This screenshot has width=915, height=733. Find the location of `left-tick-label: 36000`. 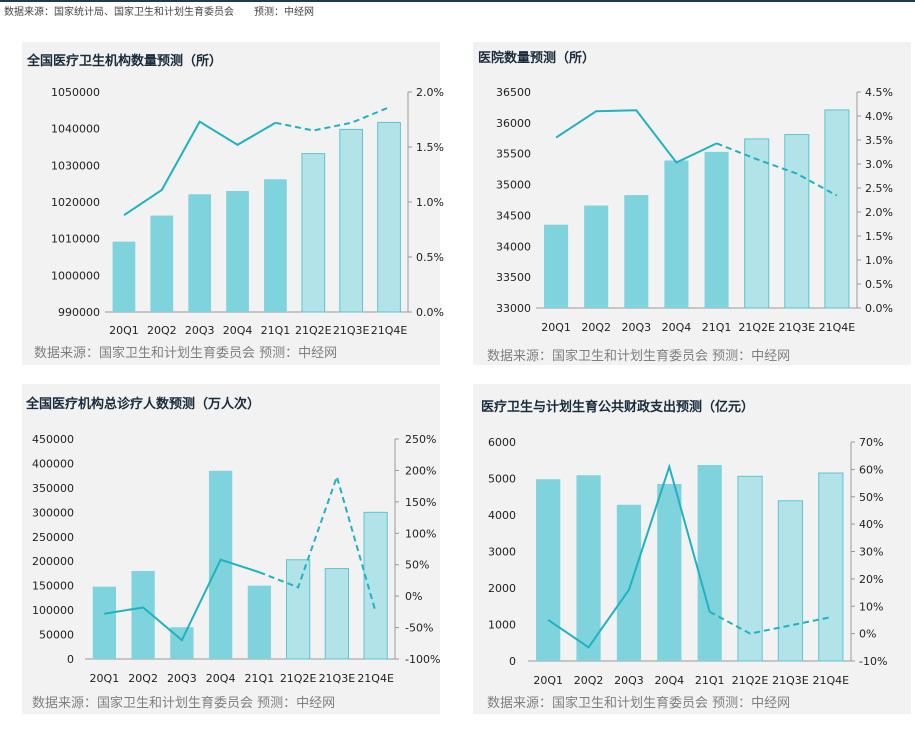

left-tick-label: 36000 is located at coordinates (513, 123).